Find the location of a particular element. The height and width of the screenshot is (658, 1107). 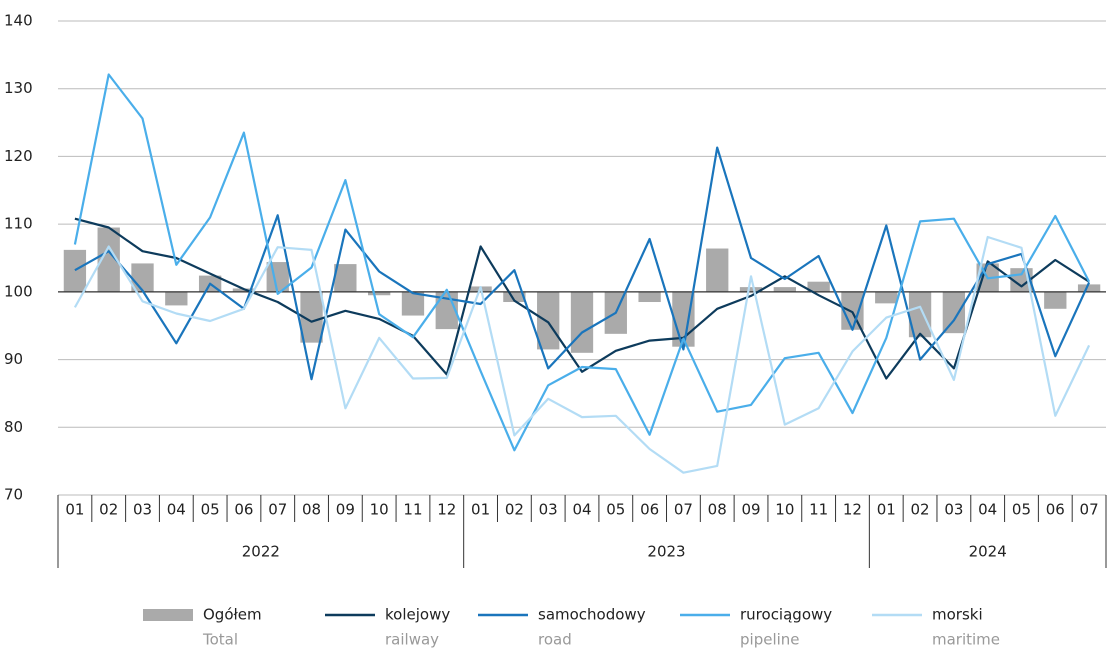

x-group-label: 2024 is located at coordinates (988, 552).